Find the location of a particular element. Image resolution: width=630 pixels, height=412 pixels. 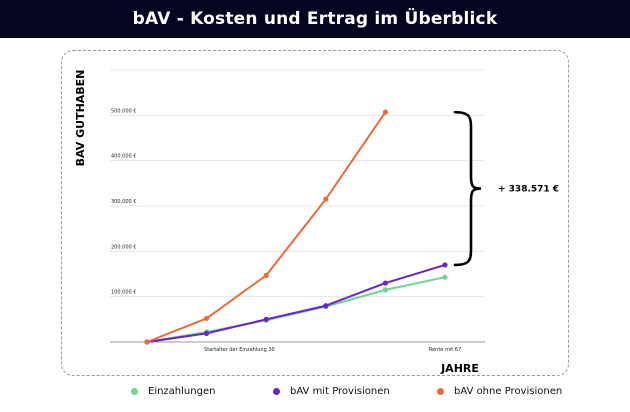

legend-marker-einzahlungen is located at coordinates (134, 391).